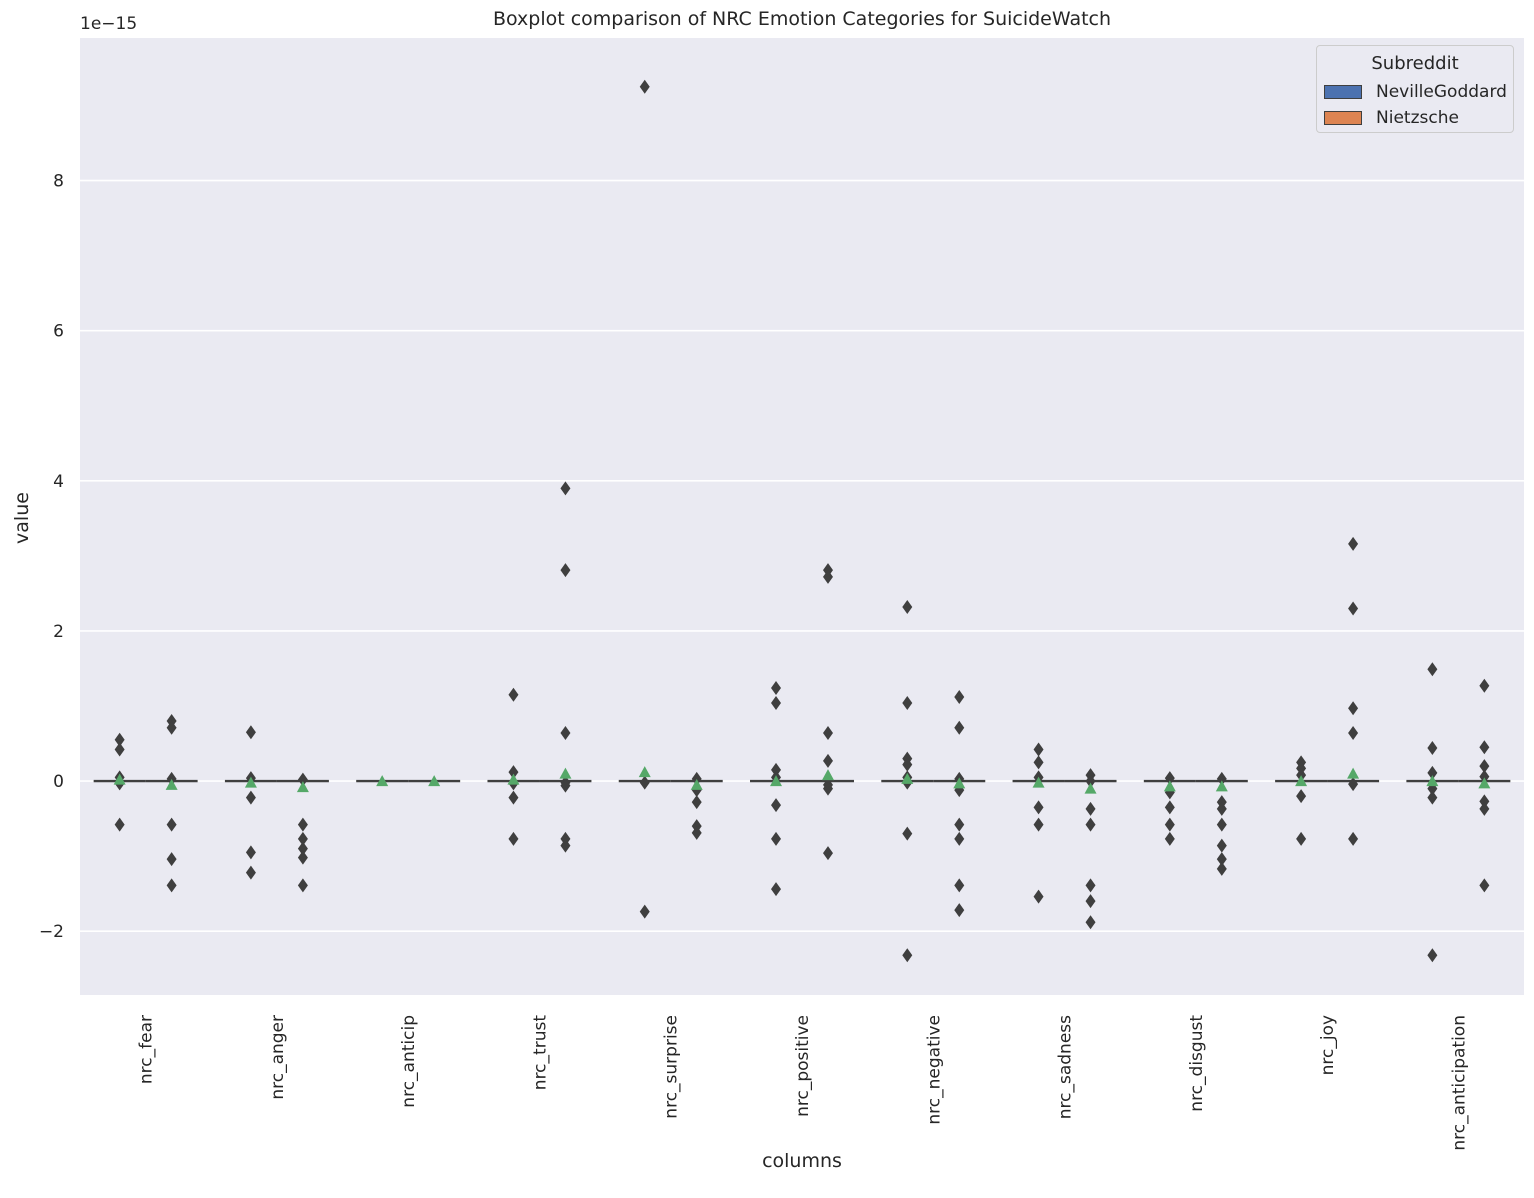 This screenshot has height=1198, width=1534. I want to click on x-axis-label: columns, so click(802, 1161).